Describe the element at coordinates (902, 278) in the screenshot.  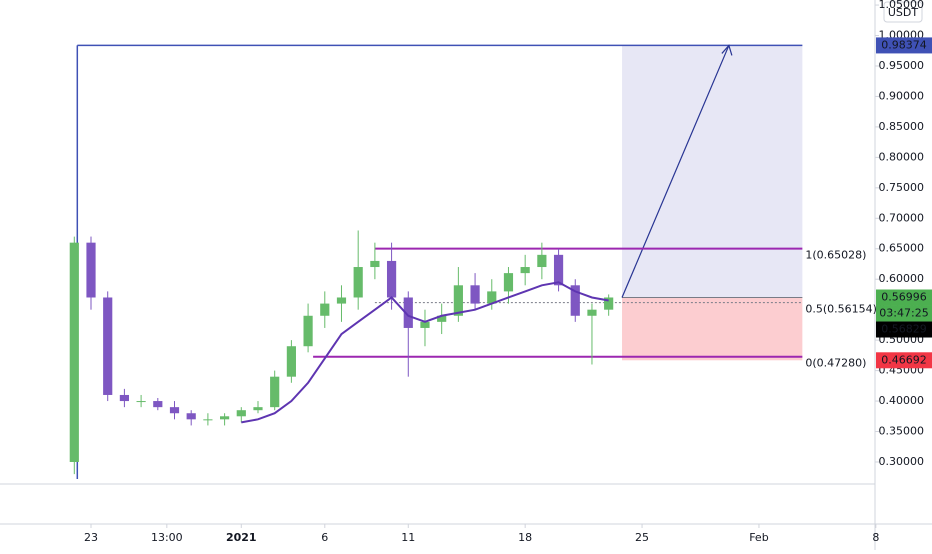
I see `y-tick-label: 0.60000` at that location.